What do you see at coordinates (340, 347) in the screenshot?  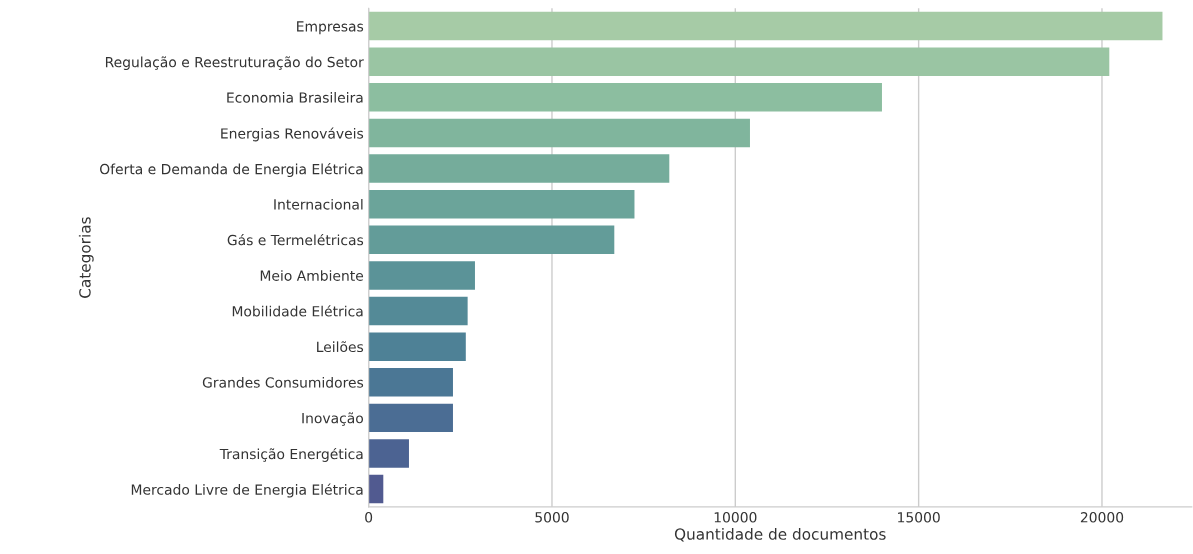 I see `y-tick-label: Leilões` at bounding box center [340, 347].